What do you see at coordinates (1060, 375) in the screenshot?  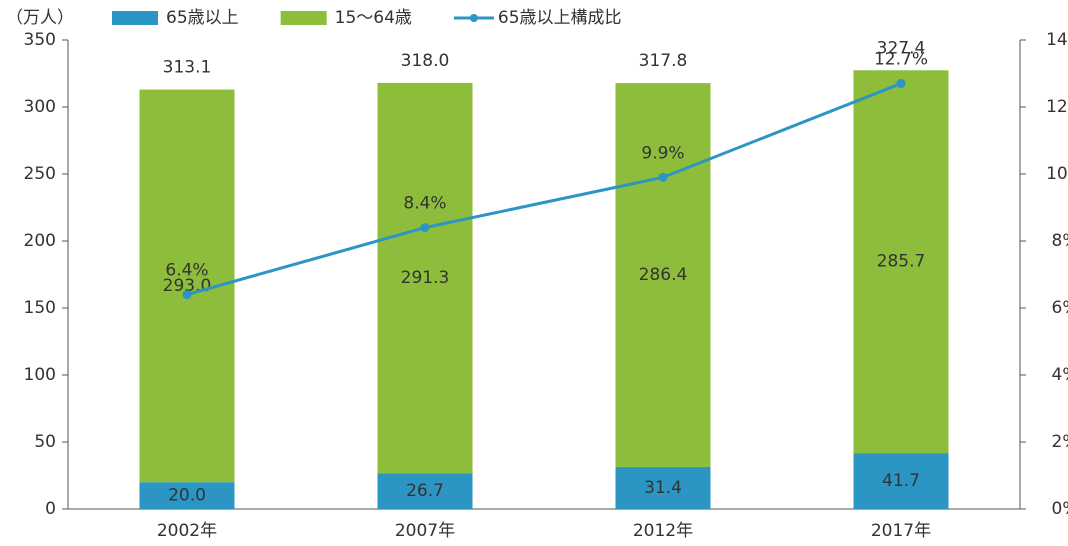 I see `y2-tick-label: 4%` at bounding box center [1060, 375].